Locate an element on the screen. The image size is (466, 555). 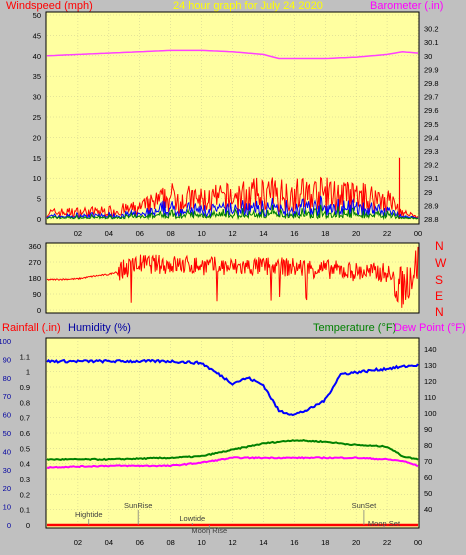
rainfall-axis-label: Rainfall (.in) is located at coordinates (31, 328).